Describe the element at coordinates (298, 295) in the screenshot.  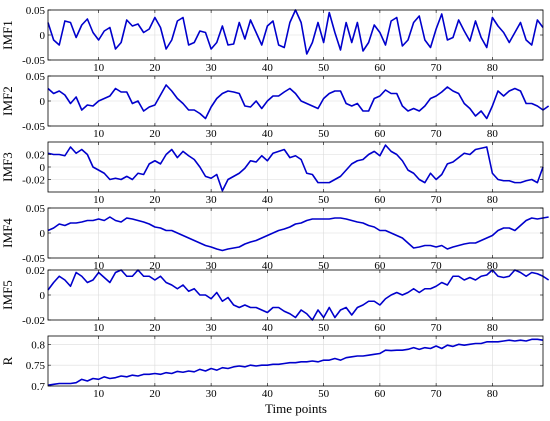
I see `series-line-imf5` at that location.